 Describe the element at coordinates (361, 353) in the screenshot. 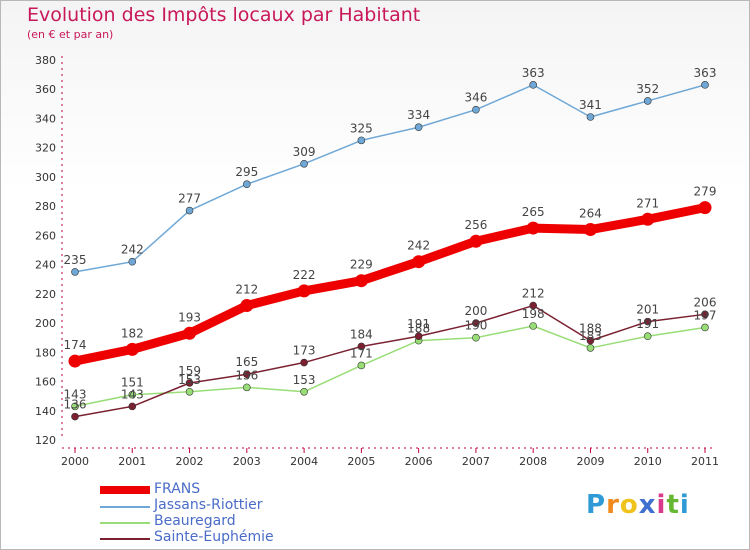

I see `data-label: 171` at that location.